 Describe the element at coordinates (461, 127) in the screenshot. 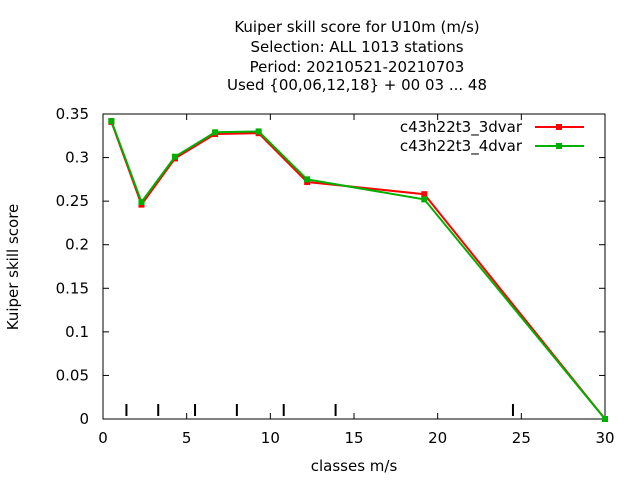

I see `legend-label-1: c43h22t3_3dvar` at that location.